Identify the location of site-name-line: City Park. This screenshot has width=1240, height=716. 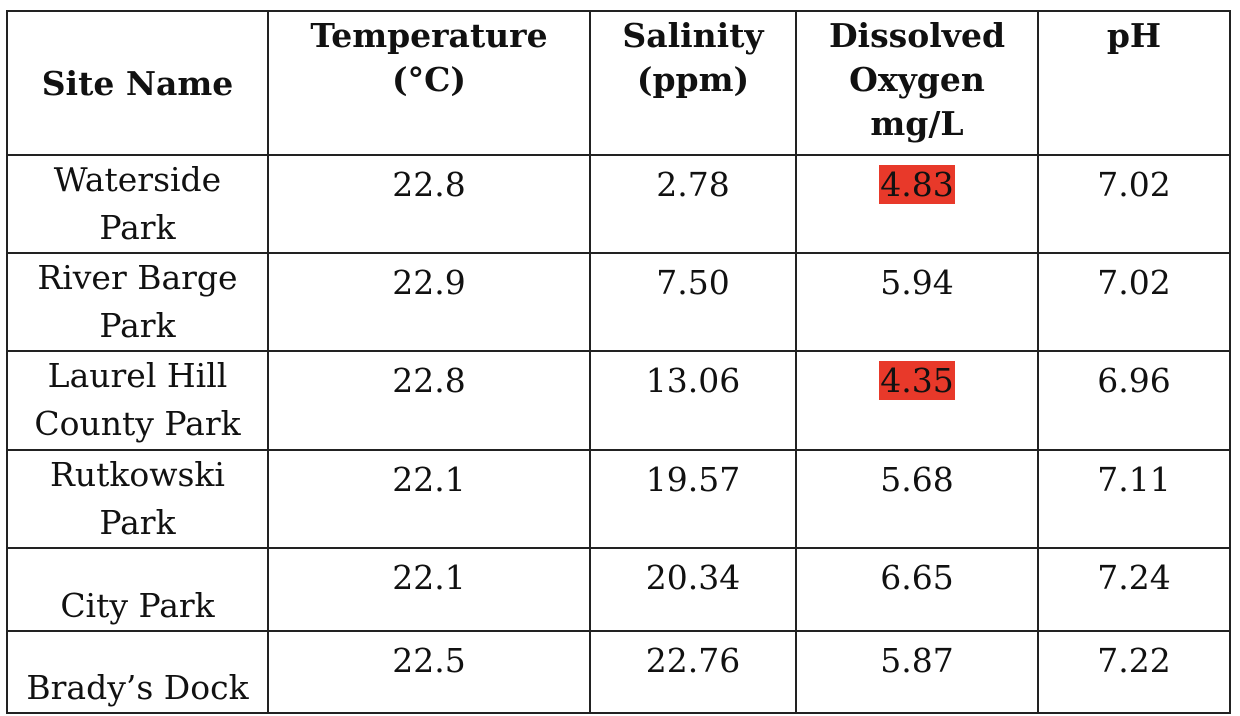
(137, 605).